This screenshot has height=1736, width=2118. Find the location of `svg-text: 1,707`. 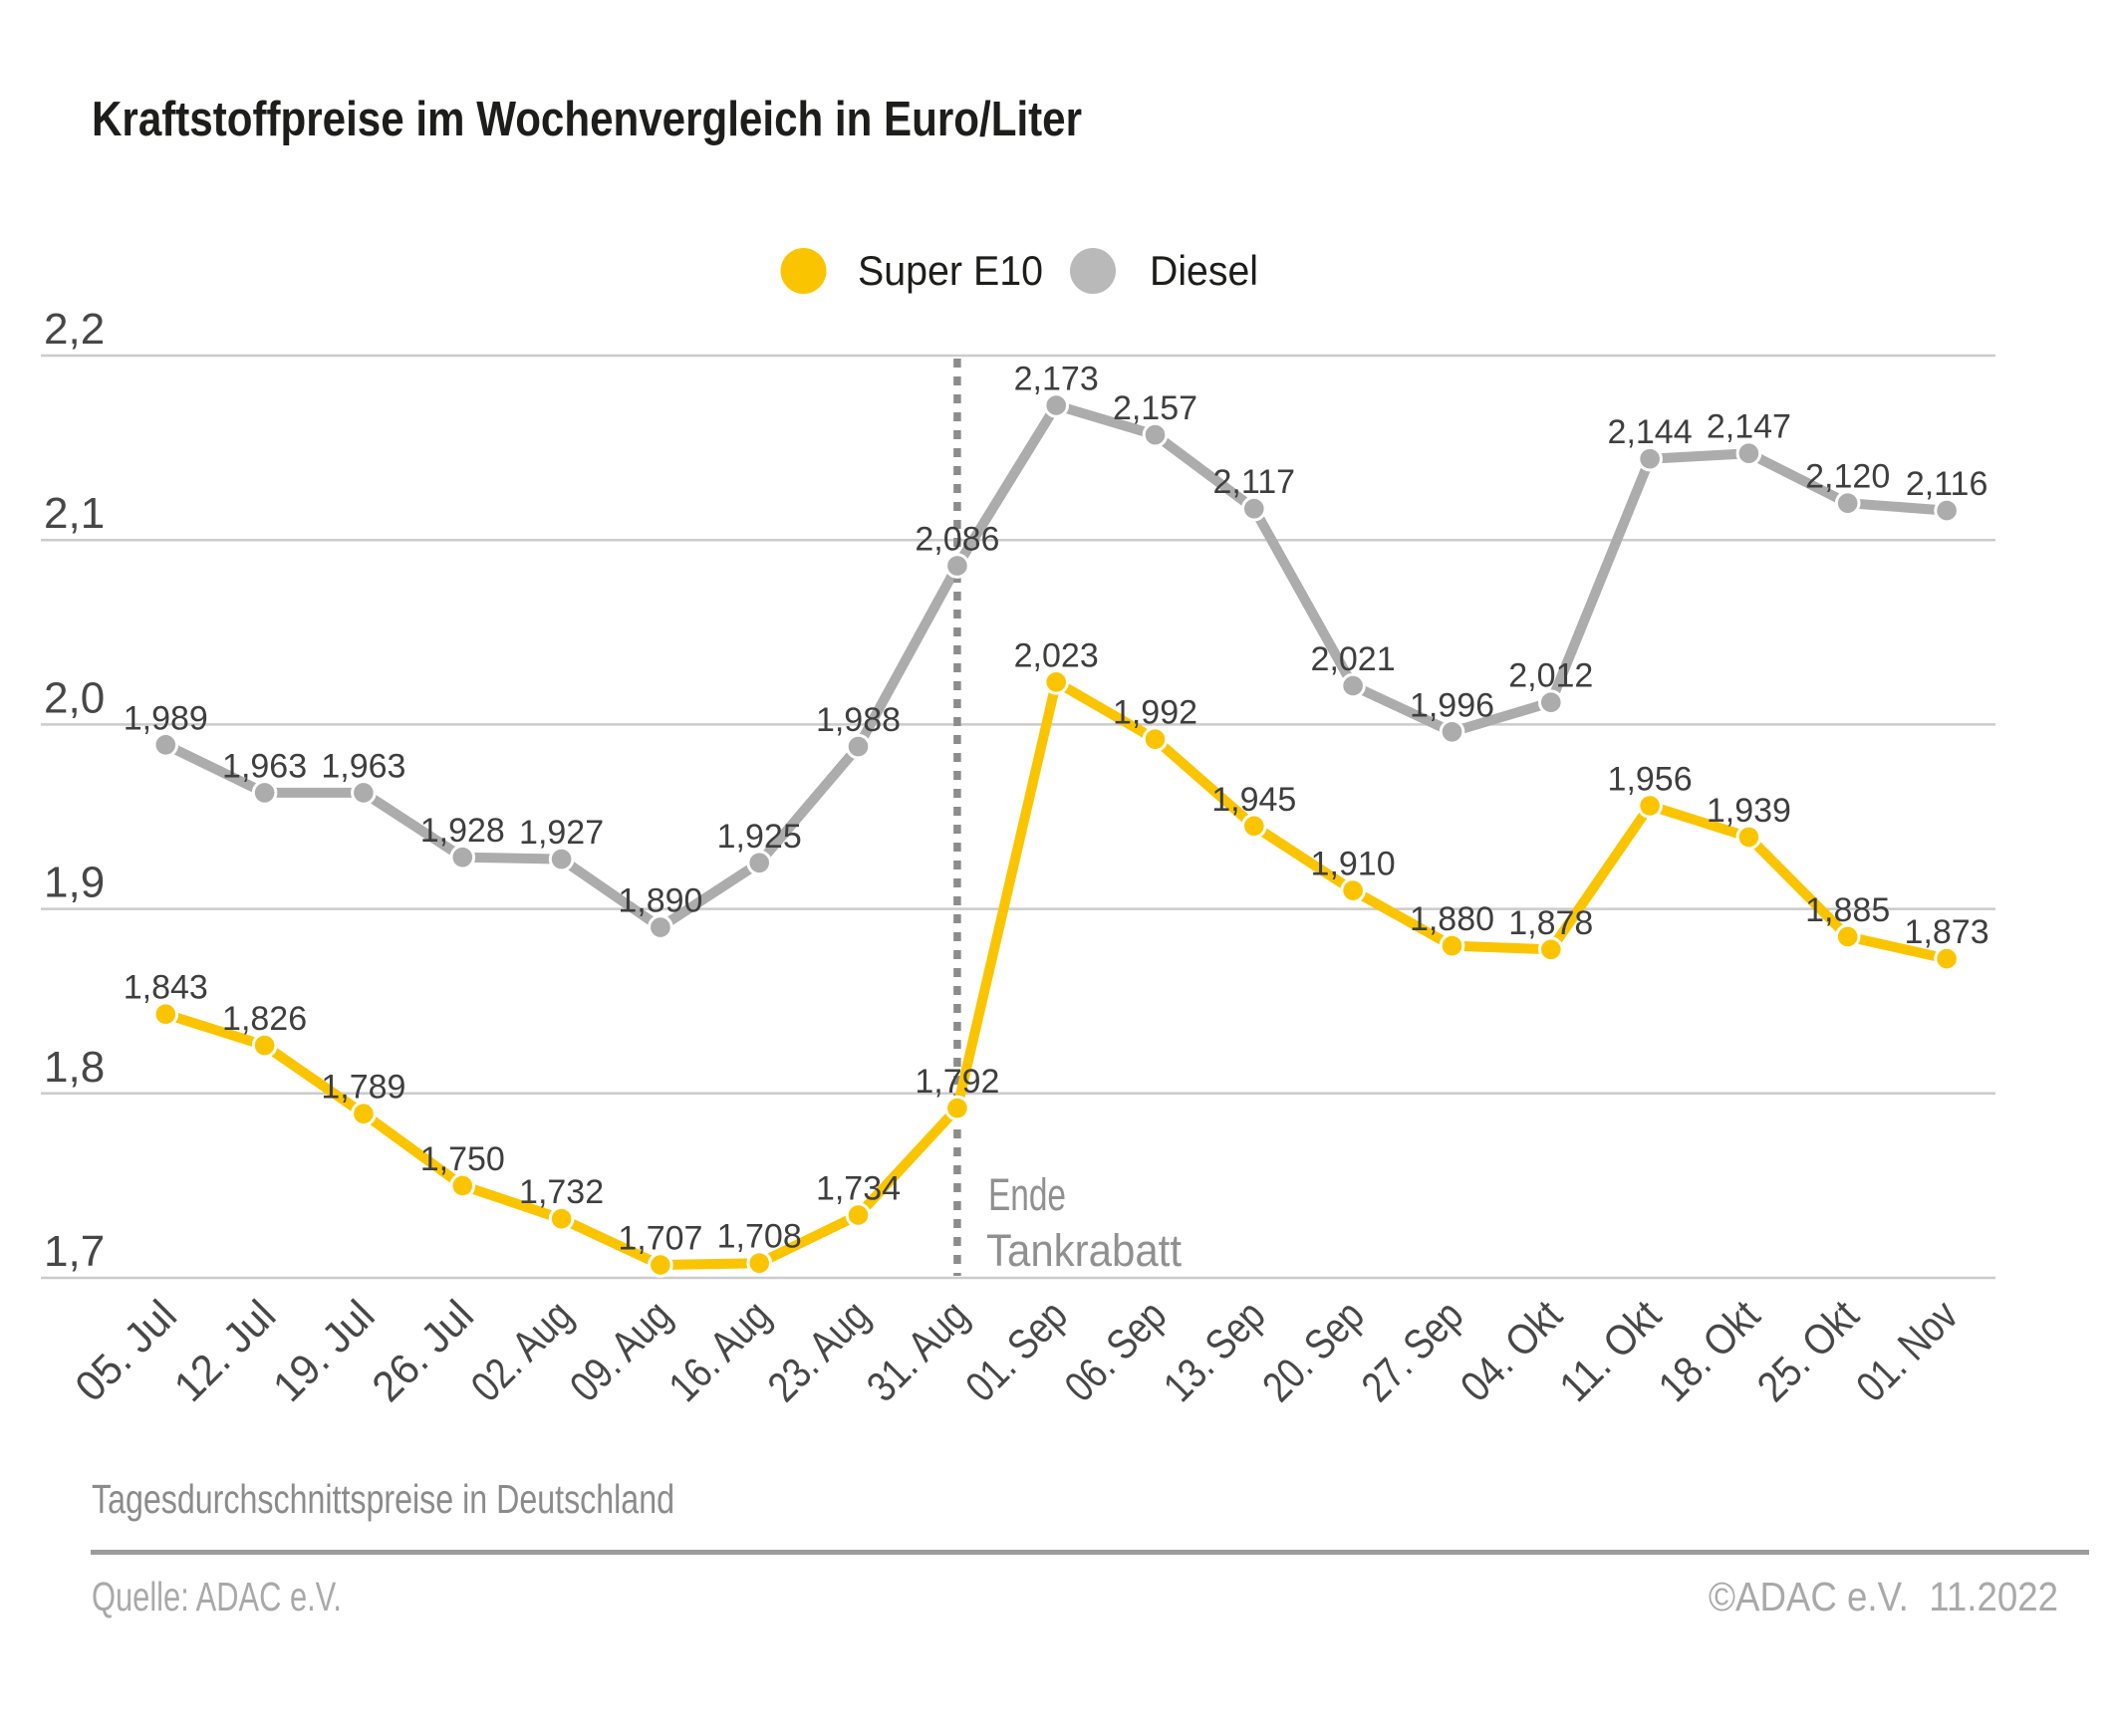

svg-text: 1,707 is located at coordinates (660, 1239).